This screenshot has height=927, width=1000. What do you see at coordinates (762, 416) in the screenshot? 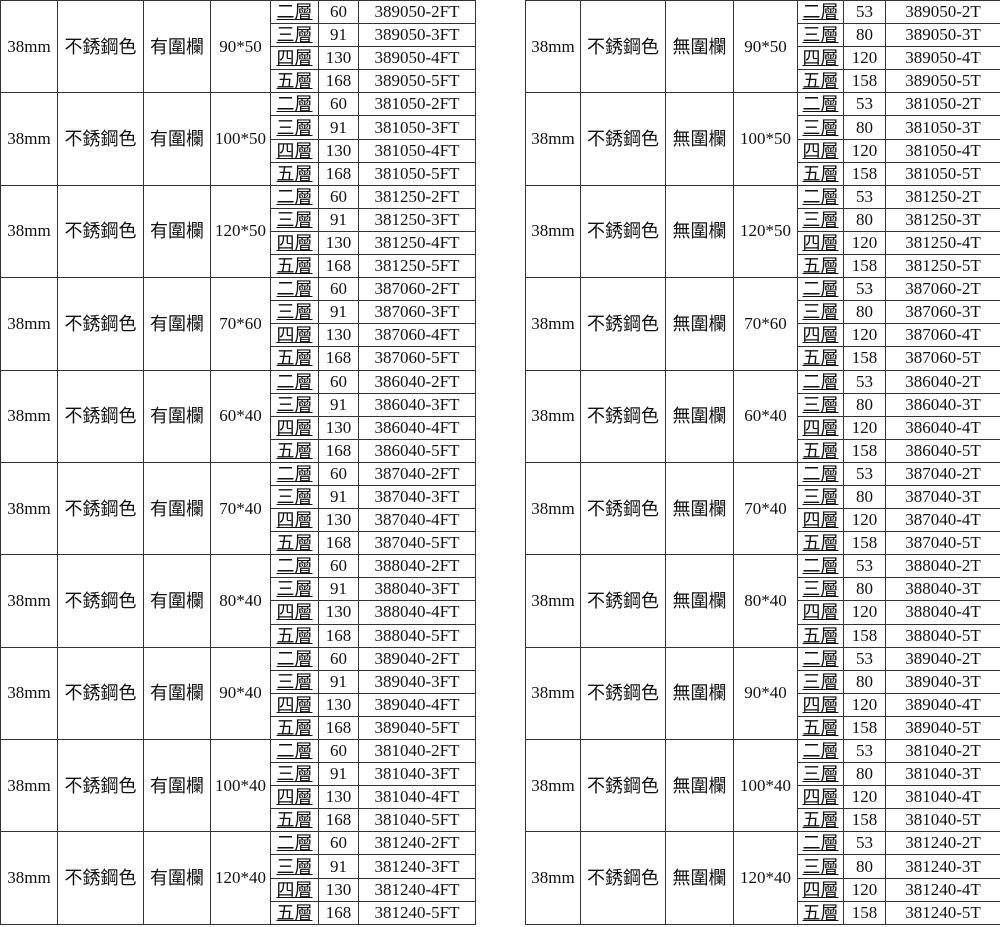
I see `table-row: 38mm 不銹鋼色 無圍欄 60*40 二層 53 386040-2T` at bounding box center [762, 416].